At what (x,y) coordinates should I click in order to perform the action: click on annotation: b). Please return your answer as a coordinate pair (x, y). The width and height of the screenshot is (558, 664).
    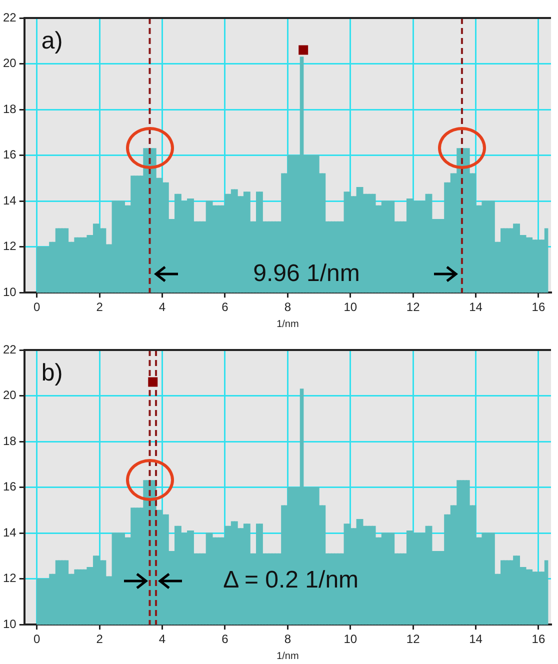
    Looking at the image, I should click on (52, 373).